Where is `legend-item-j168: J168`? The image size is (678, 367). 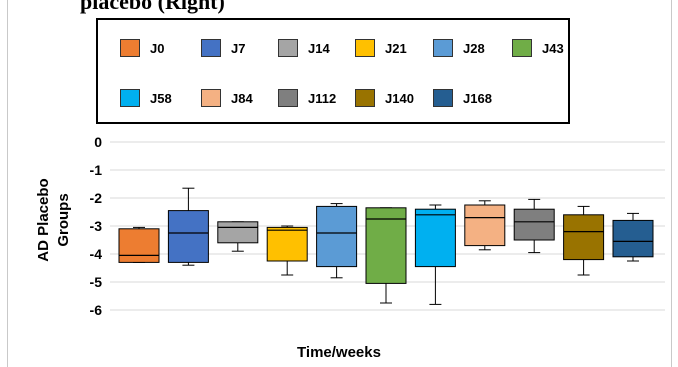 legend-item-j168: J168 is located at coordinates (462, 98).